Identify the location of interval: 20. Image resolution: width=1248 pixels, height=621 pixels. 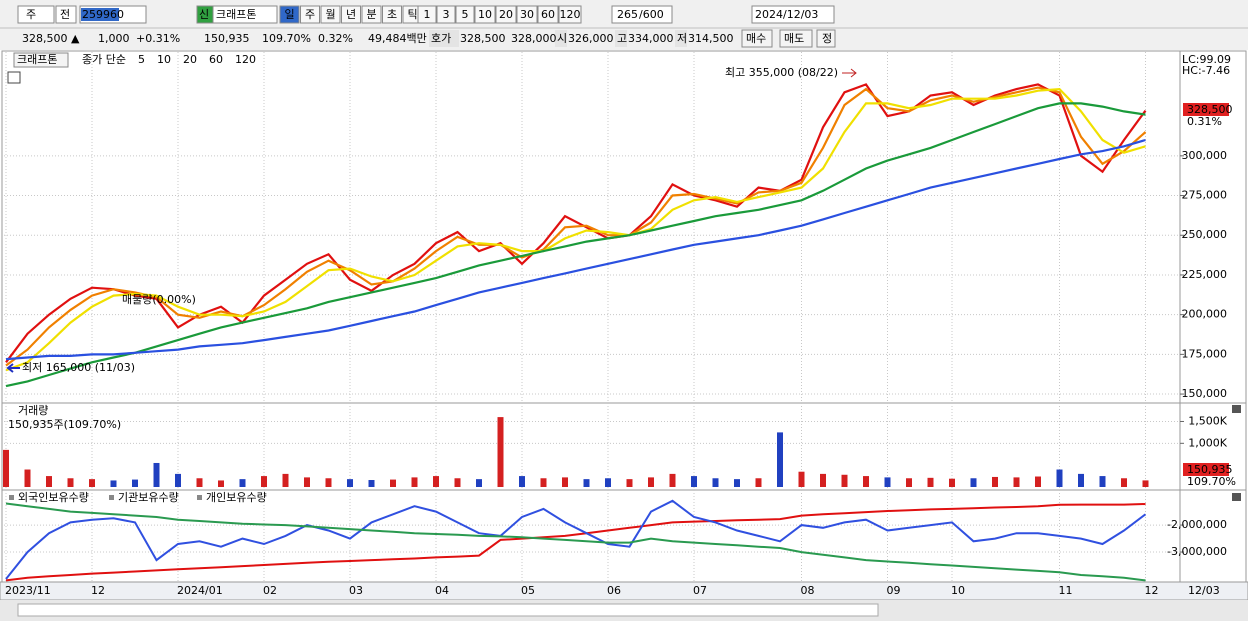
(506, 14).